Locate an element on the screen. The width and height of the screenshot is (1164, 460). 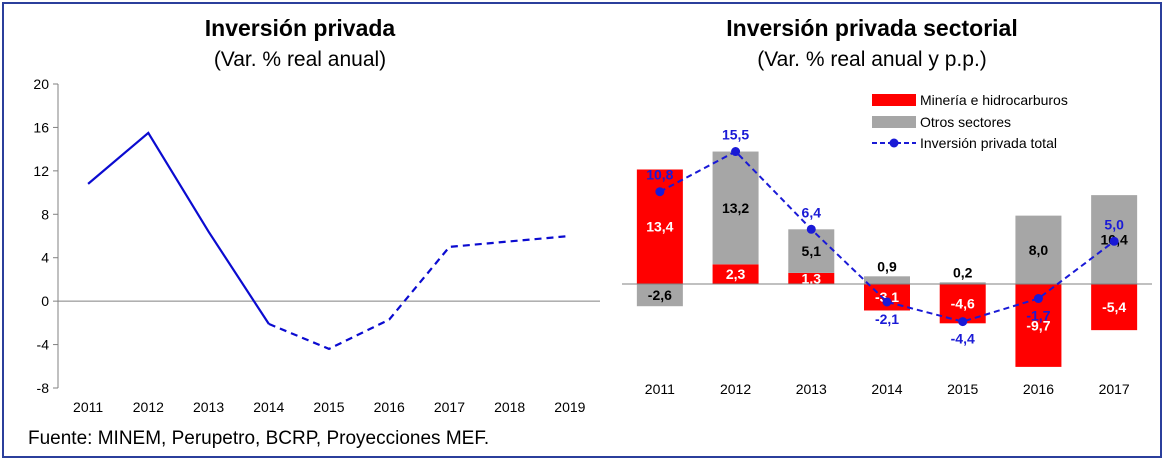
bar-label-mining: -3,1 is located at coordinates (887, 297).